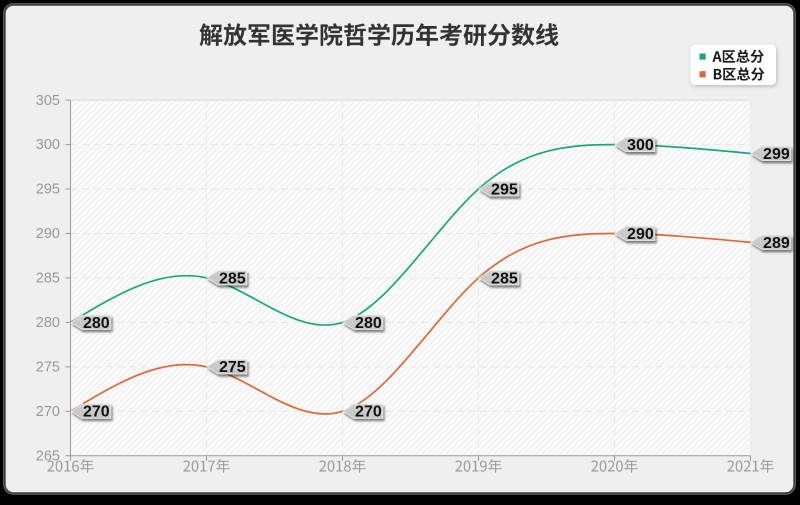  Describe the element at coordinates (776, 243) in the screenshot. I see `svg-text: 289` at that location.